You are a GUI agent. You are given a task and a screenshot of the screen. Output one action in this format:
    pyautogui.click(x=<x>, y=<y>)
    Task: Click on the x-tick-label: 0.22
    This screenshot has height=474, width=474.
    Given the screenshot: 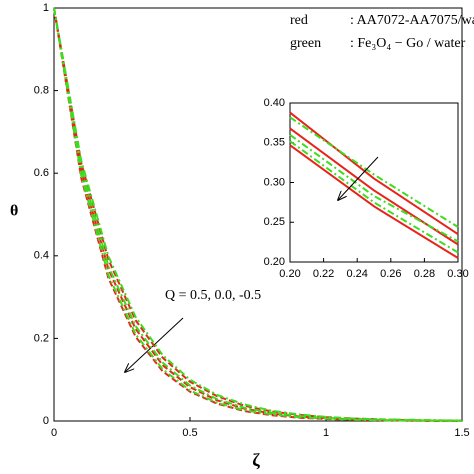 What is the action you would take?
    pyautogui.click(x=323, y=274)
    